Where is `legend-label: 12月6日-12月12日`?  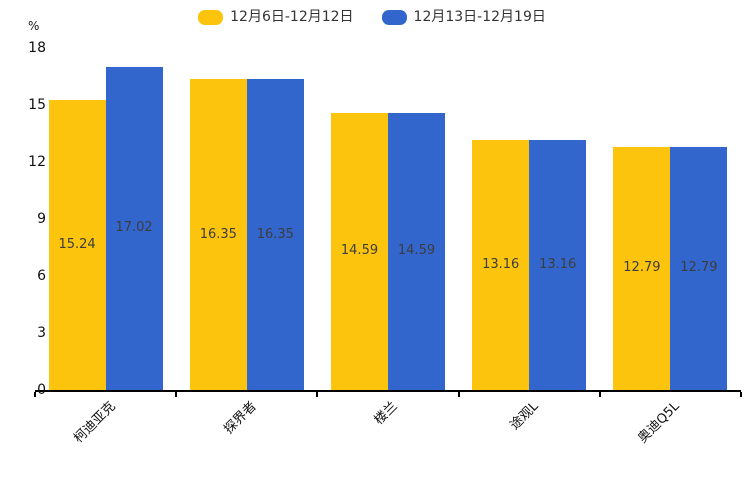
legend-label: 12月6日-12月12日 is located at coordinates (292, 17).